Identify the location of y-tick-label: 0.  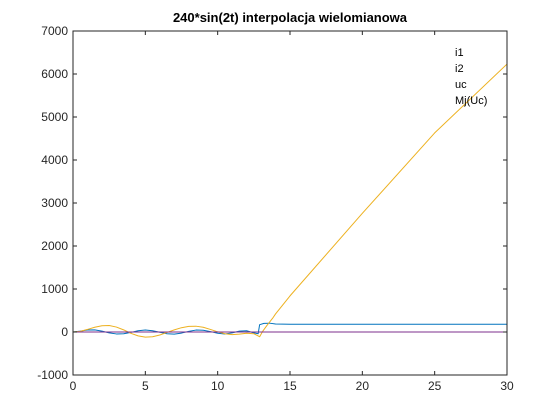
(64, 332).